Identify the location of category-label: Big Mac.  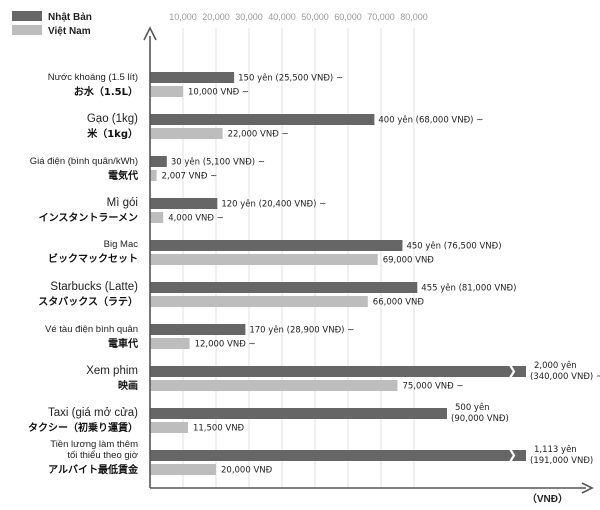
(121, 244).